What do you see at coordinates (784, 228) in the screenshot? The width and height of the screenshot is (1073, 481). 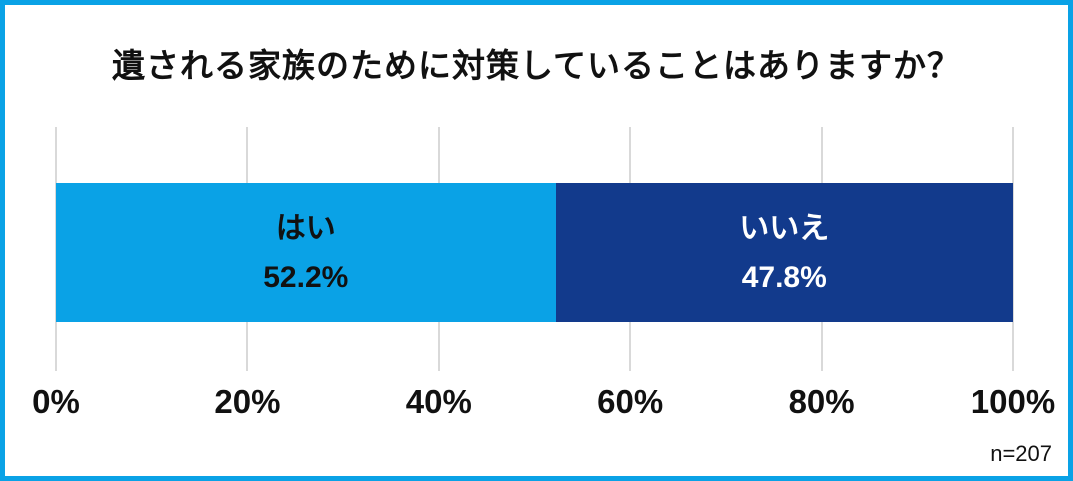 I see `bar-segment-no-label: いいえ` at bounding box center [784, 228].